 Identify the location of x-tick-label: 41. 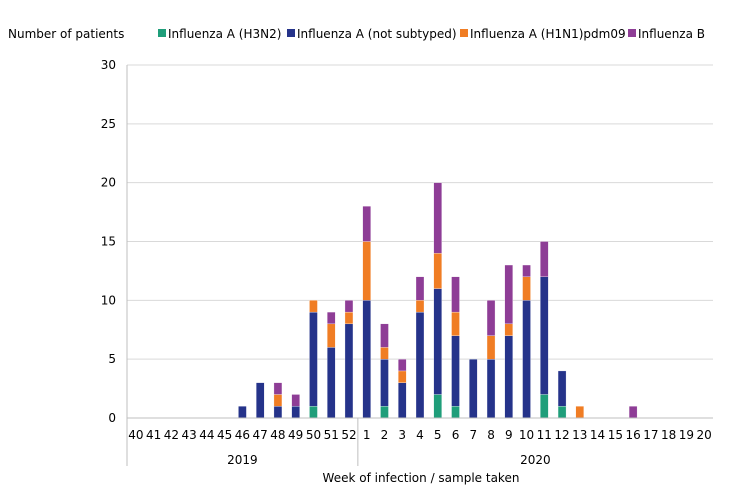
(153, 435).